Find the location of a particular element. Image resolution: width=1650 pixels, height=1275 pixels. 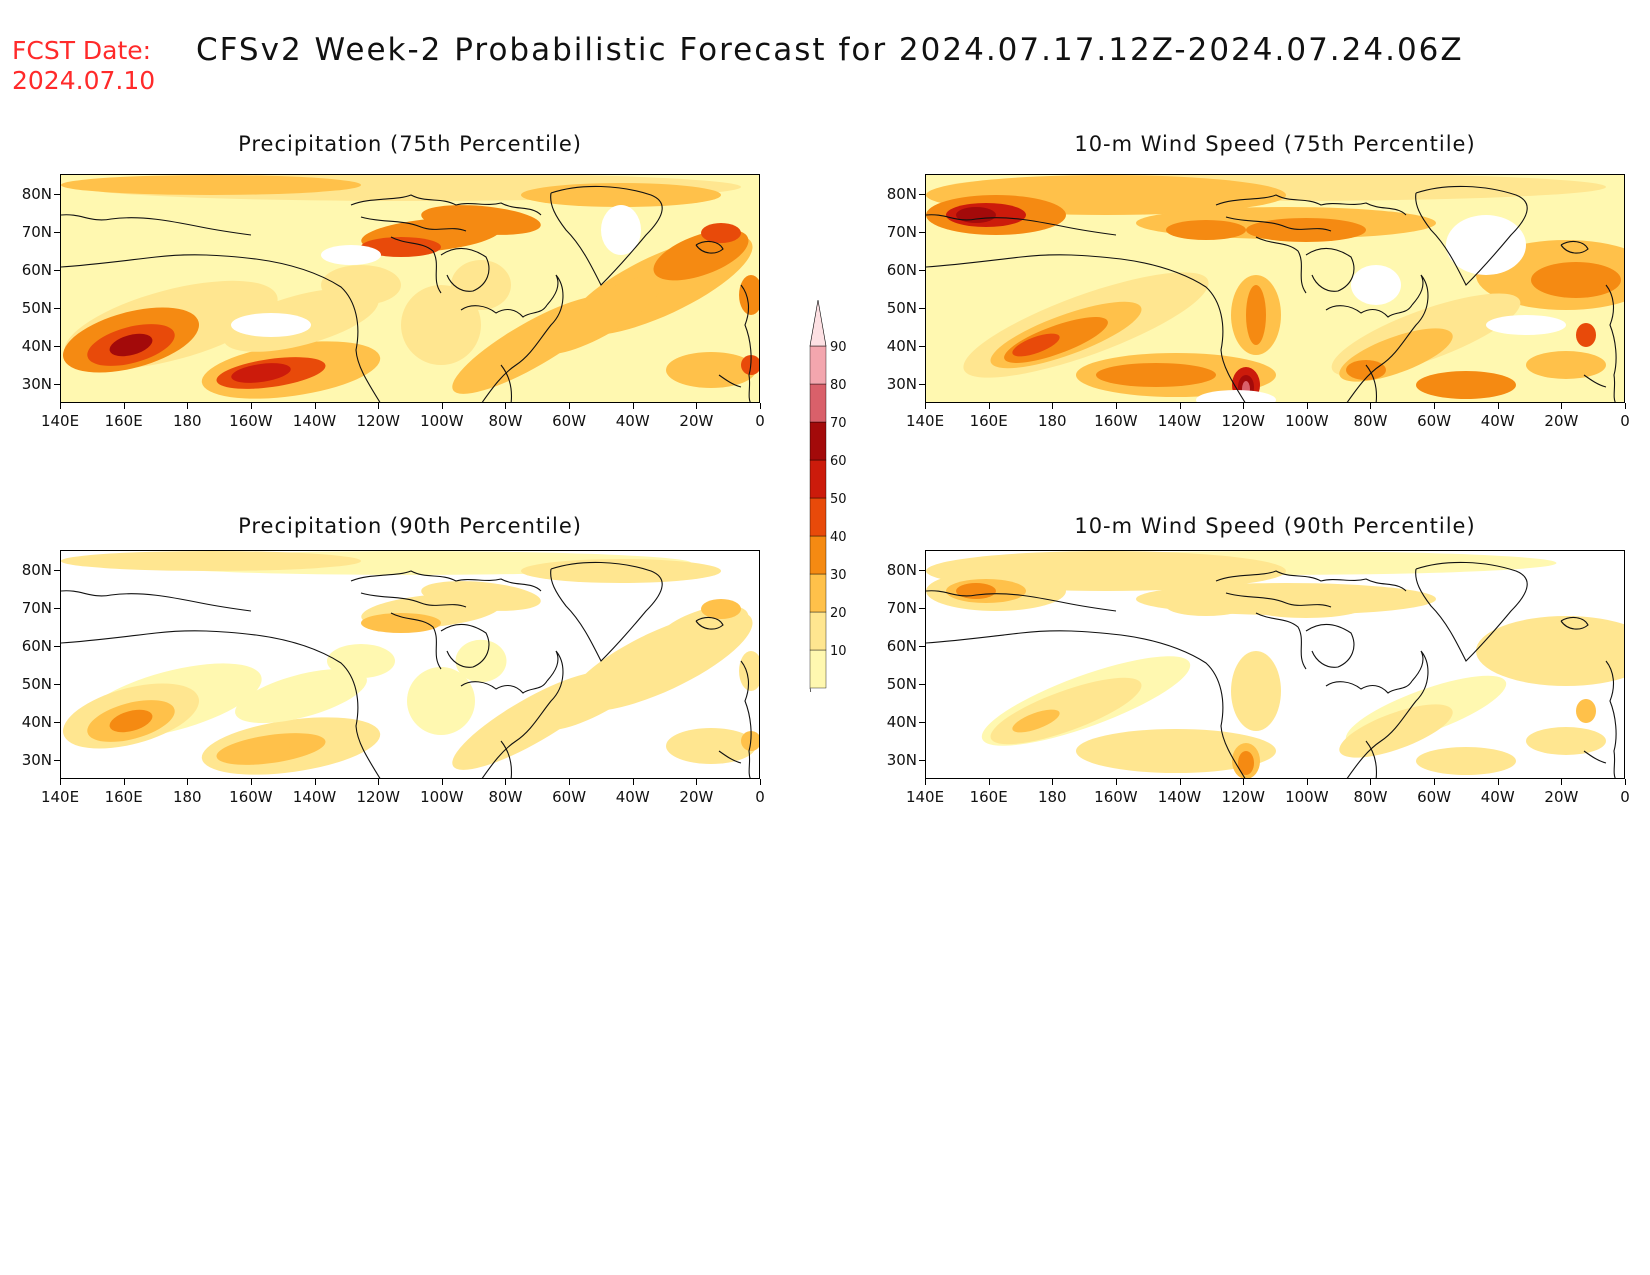

colorbar: 10 20 30 40 50 60 70 80 90 is located at coordinates (828, 495).